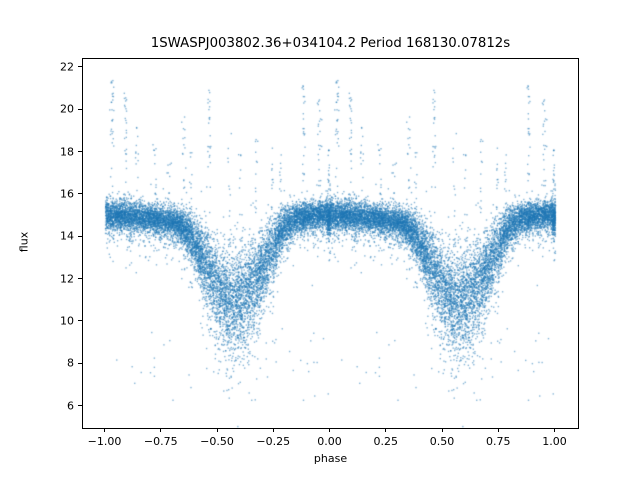 This screenshot has width=640, height=480. I want to click on y-tick-label: 8, so click(70, 363).